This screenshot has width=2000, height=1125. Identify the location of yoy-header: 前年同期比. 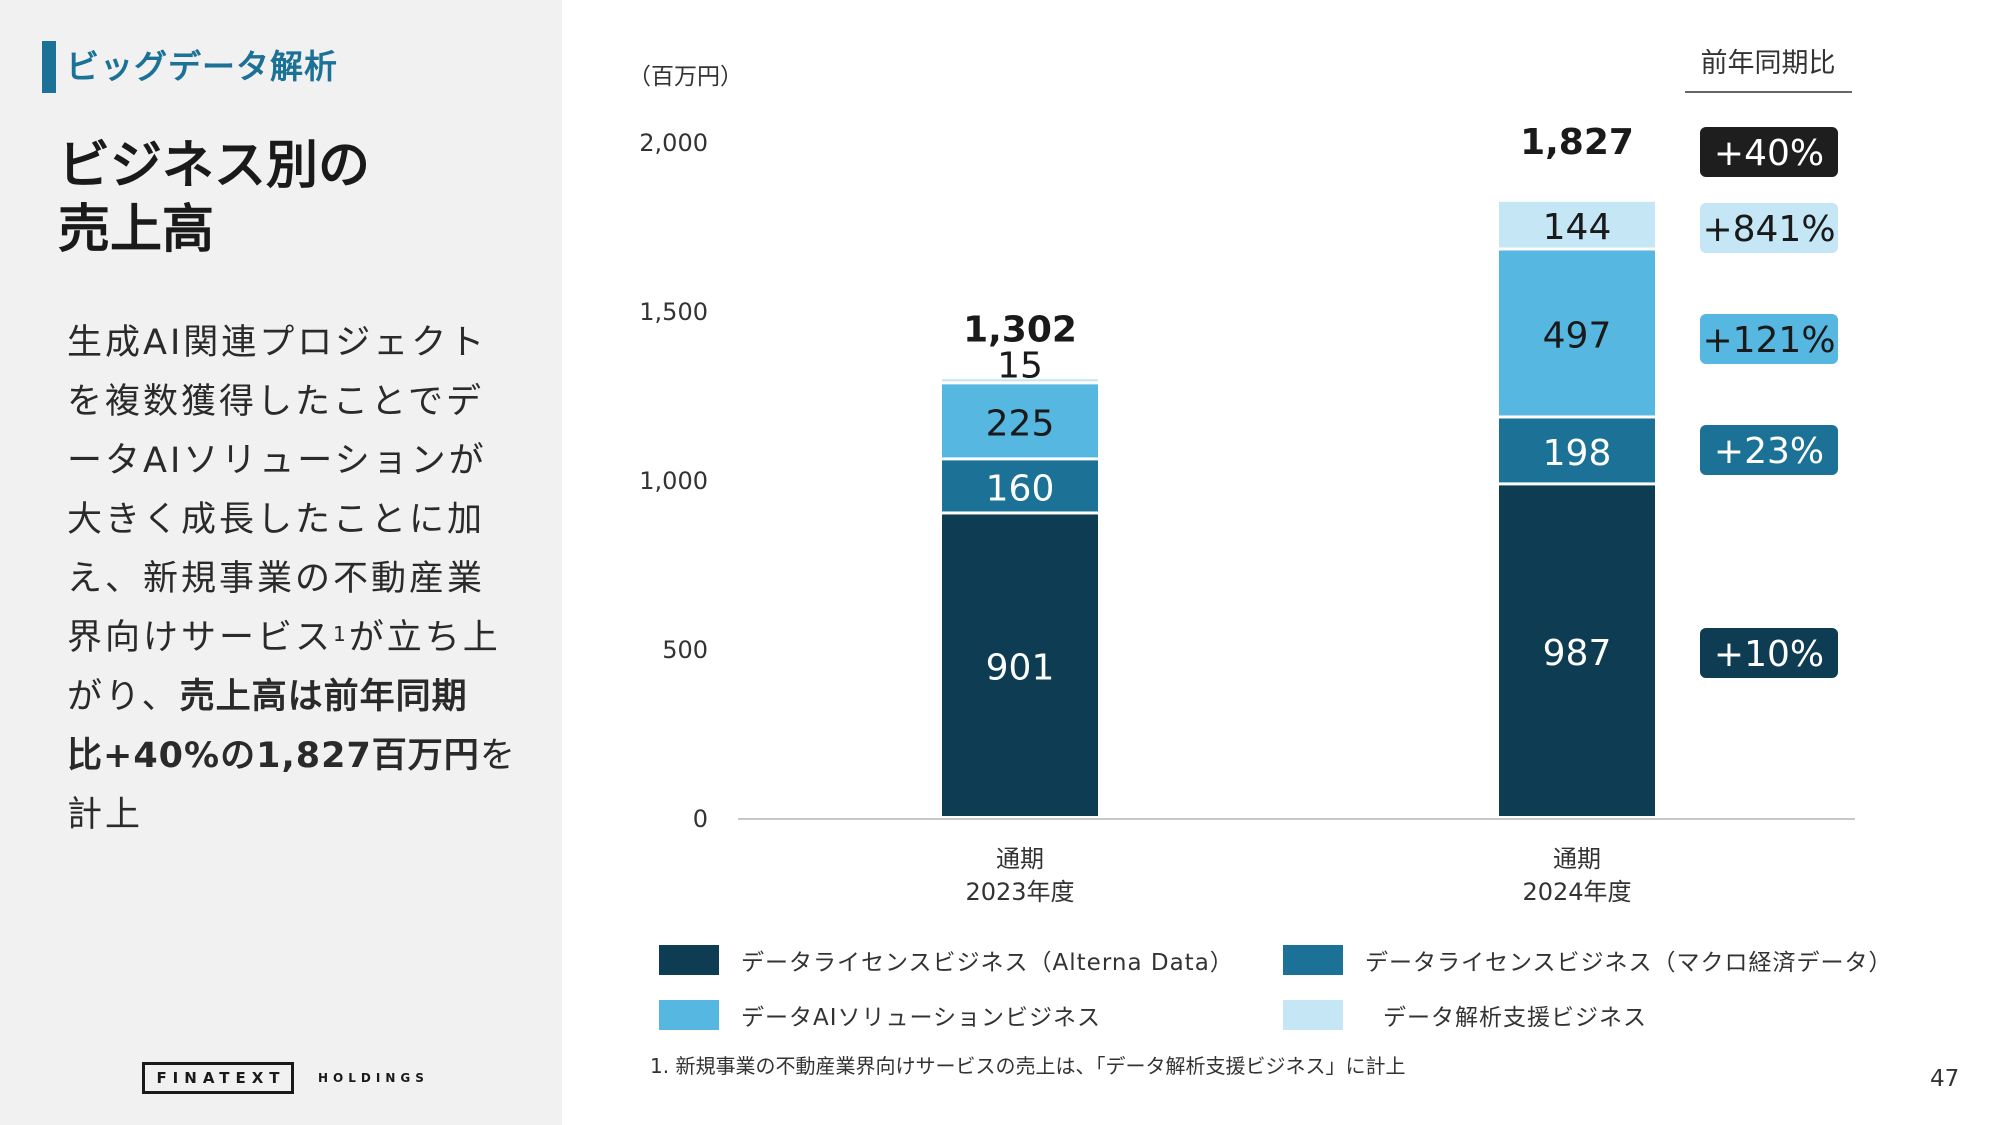
(1768, 63).